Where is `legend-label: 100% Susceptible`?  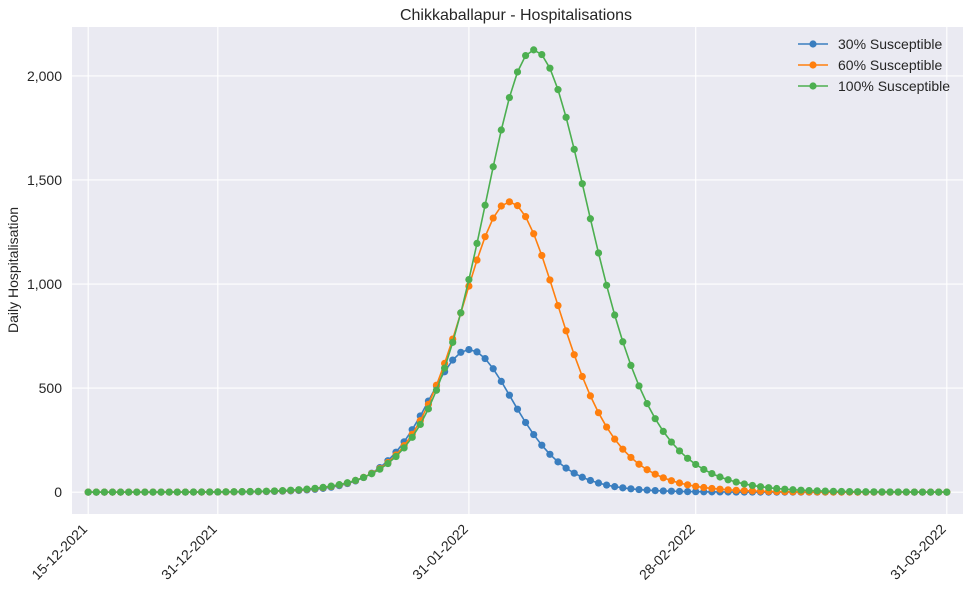
legend-label: 100% Susceptible is located at coordinates (894, 86).